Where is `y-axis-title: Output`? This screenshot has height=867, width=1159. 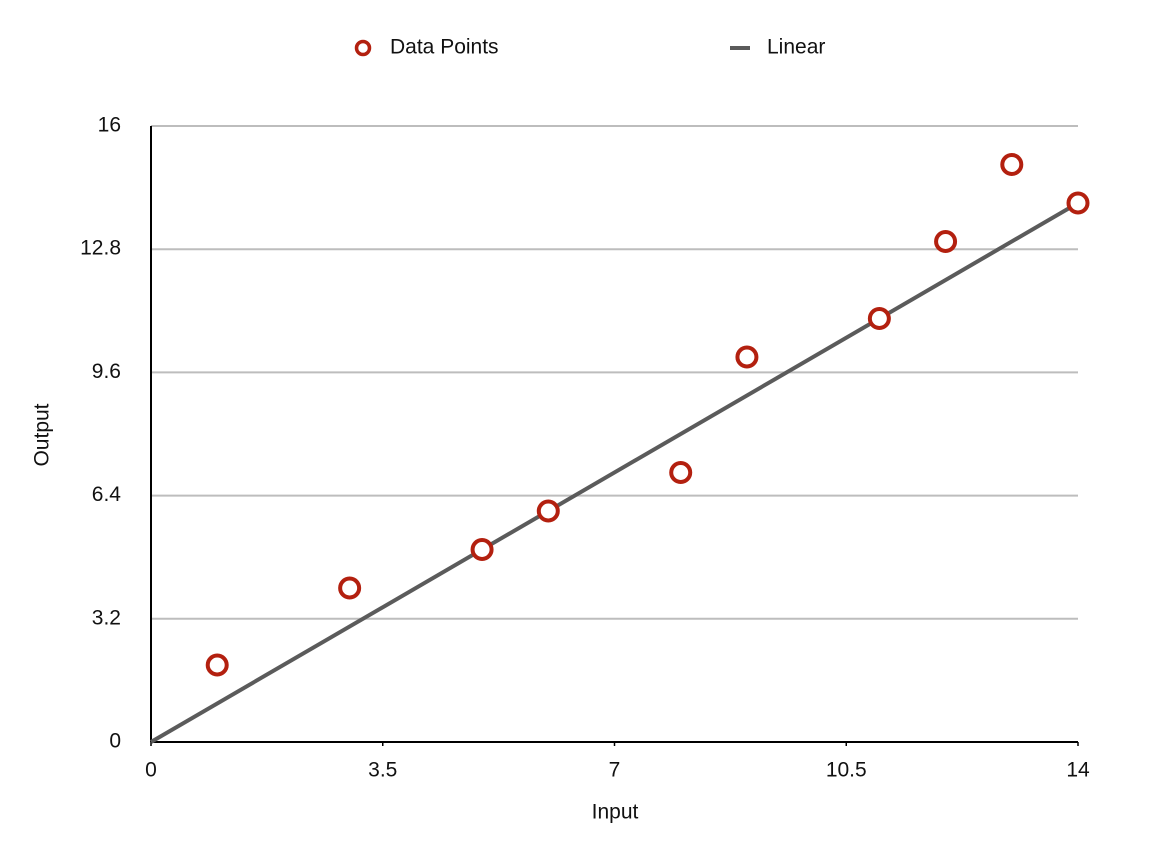
y-axis-title: Output is located at coordinates (42, 434).